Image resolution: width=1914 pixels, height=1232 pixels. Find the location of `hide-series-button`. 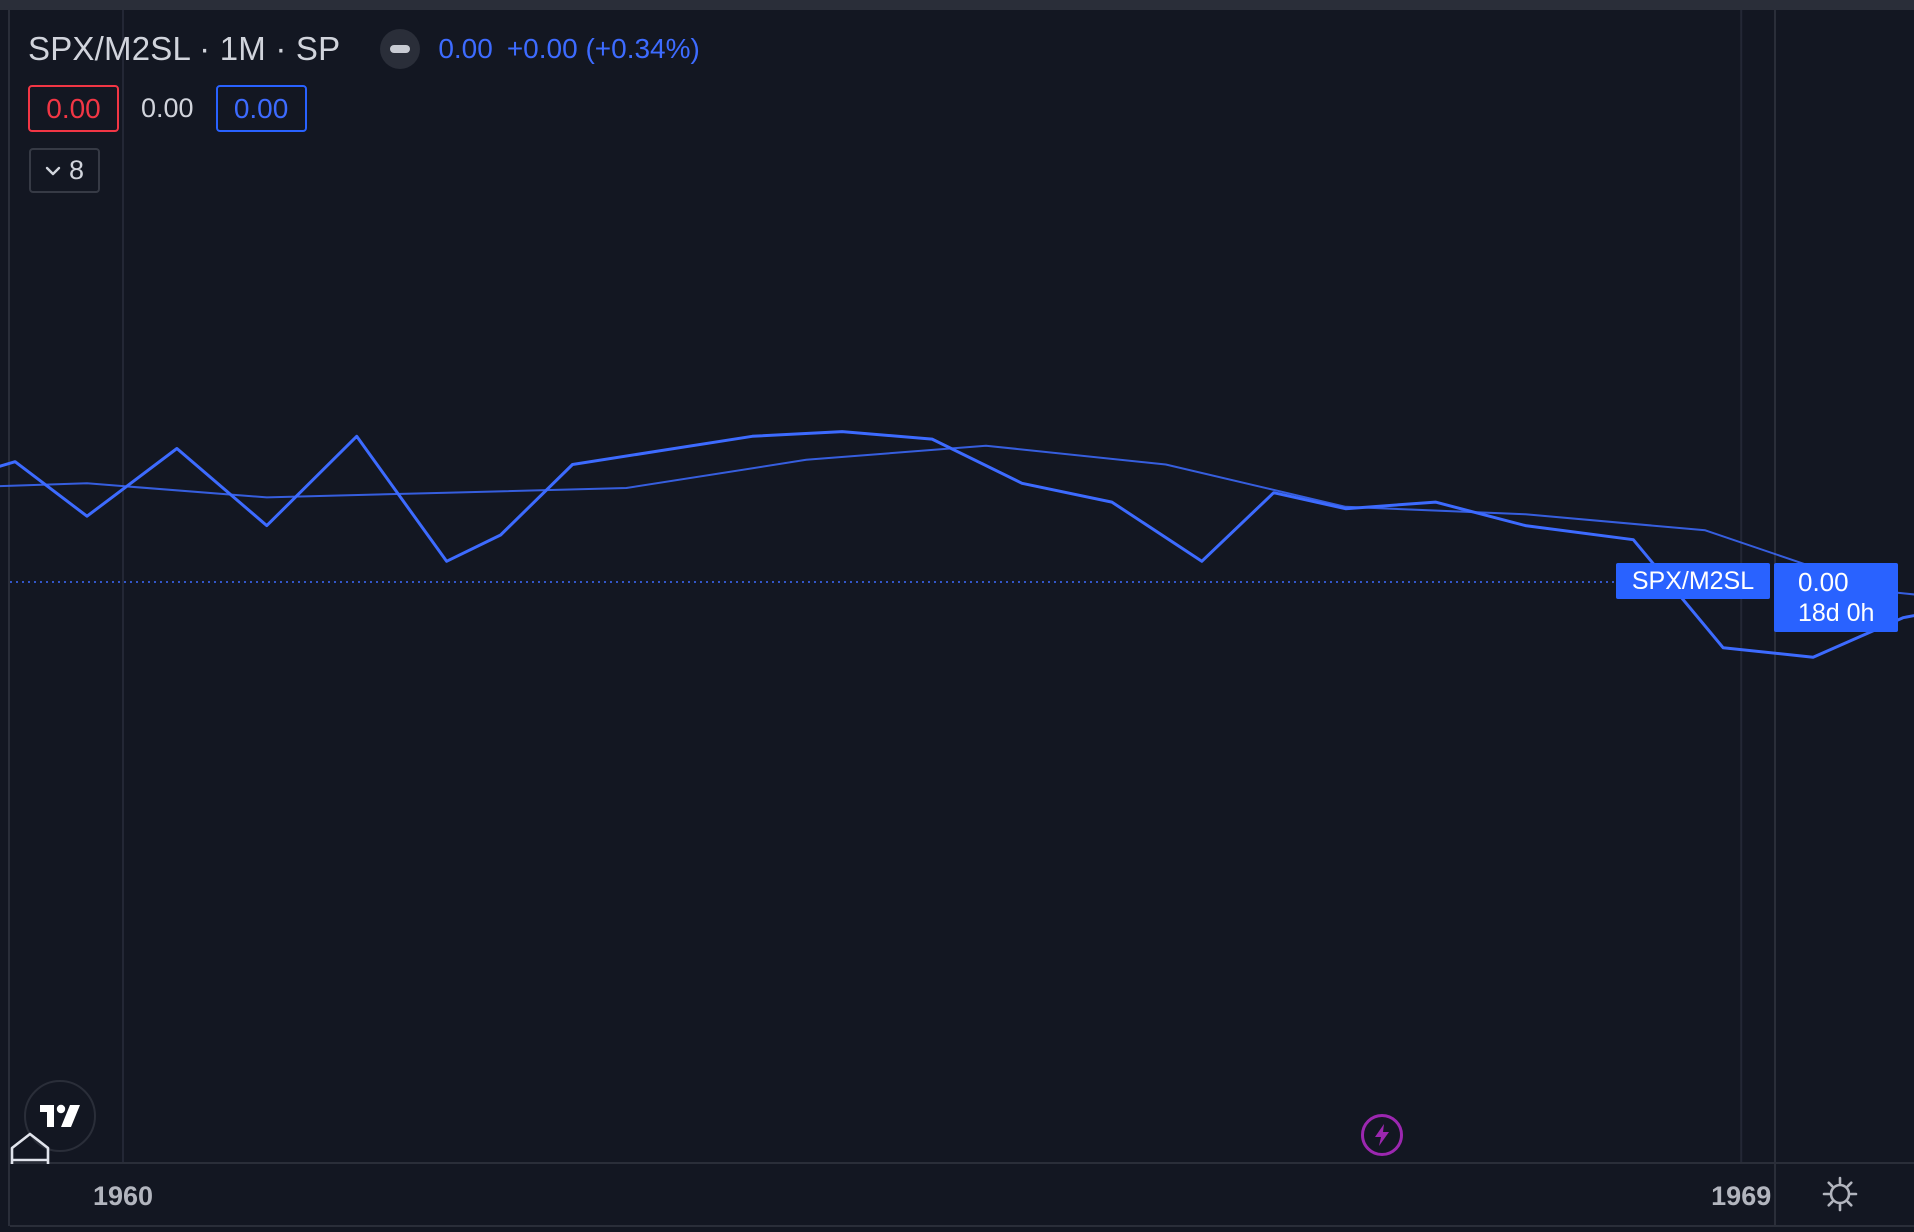

hide-series-button is located at coordinates (400, 49).